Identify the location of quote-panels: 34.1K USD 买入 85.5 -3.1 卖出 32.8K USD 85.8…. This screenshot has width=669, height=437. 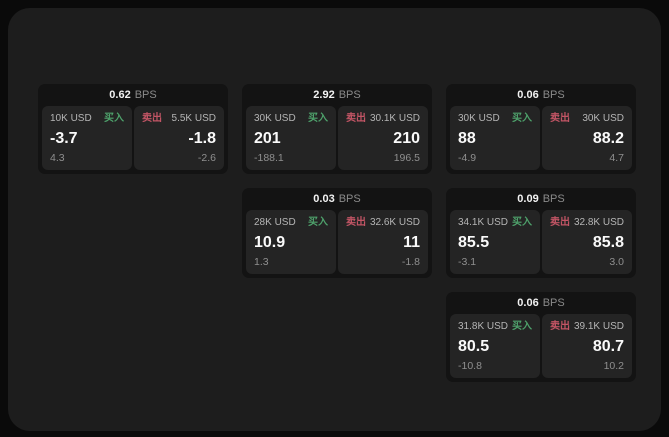
(541, 242).